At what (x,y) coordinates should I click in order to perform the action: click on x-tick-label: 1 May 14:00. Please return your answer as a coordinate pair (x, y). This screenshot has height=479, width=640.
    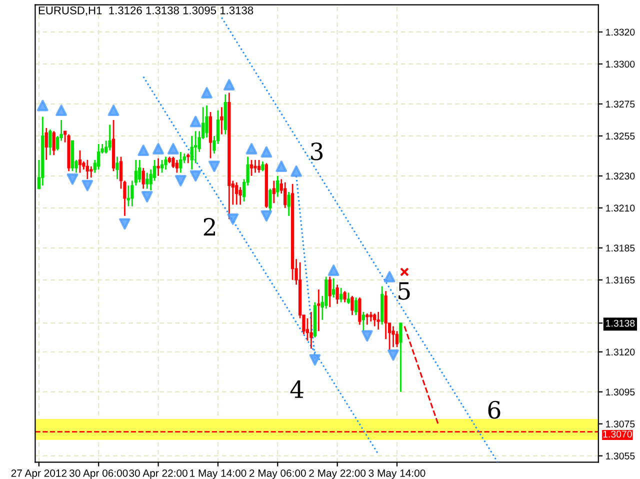
    Looking at the image, I should click on (218, 474).